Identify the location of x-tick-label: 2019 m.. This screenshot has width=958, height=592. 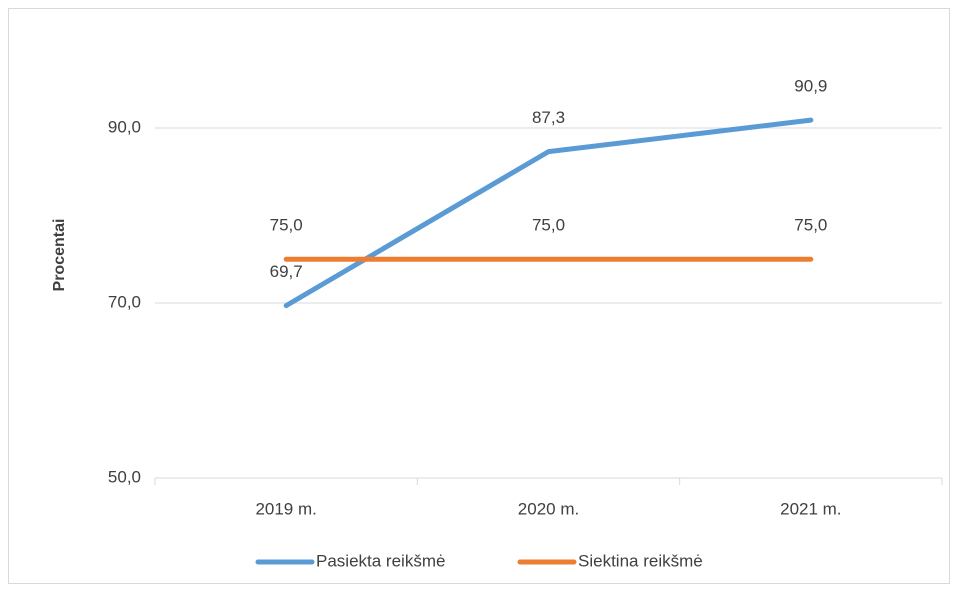
(285, 508).